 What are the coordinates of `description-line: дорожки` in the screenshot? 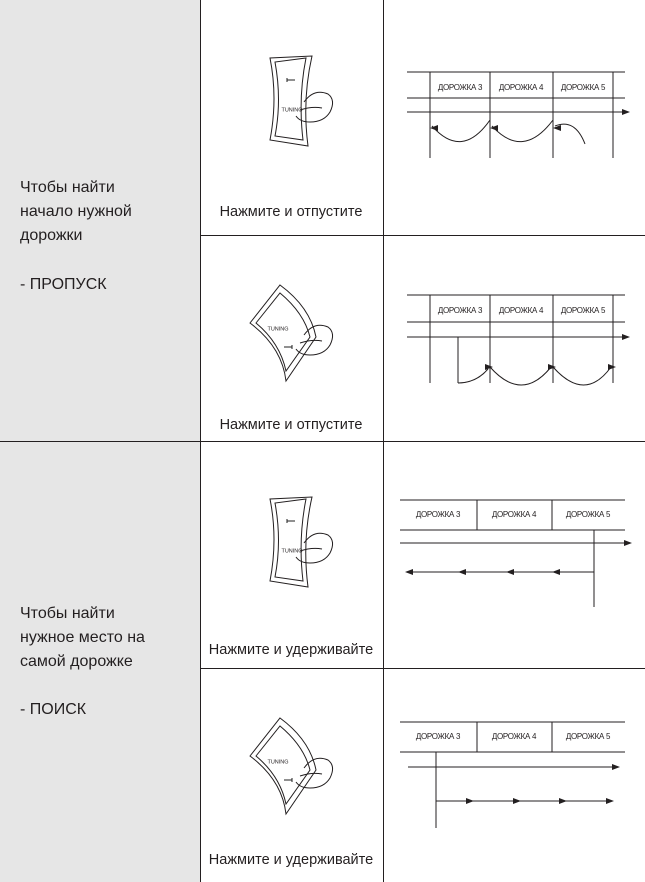 It's located at (51, 235).